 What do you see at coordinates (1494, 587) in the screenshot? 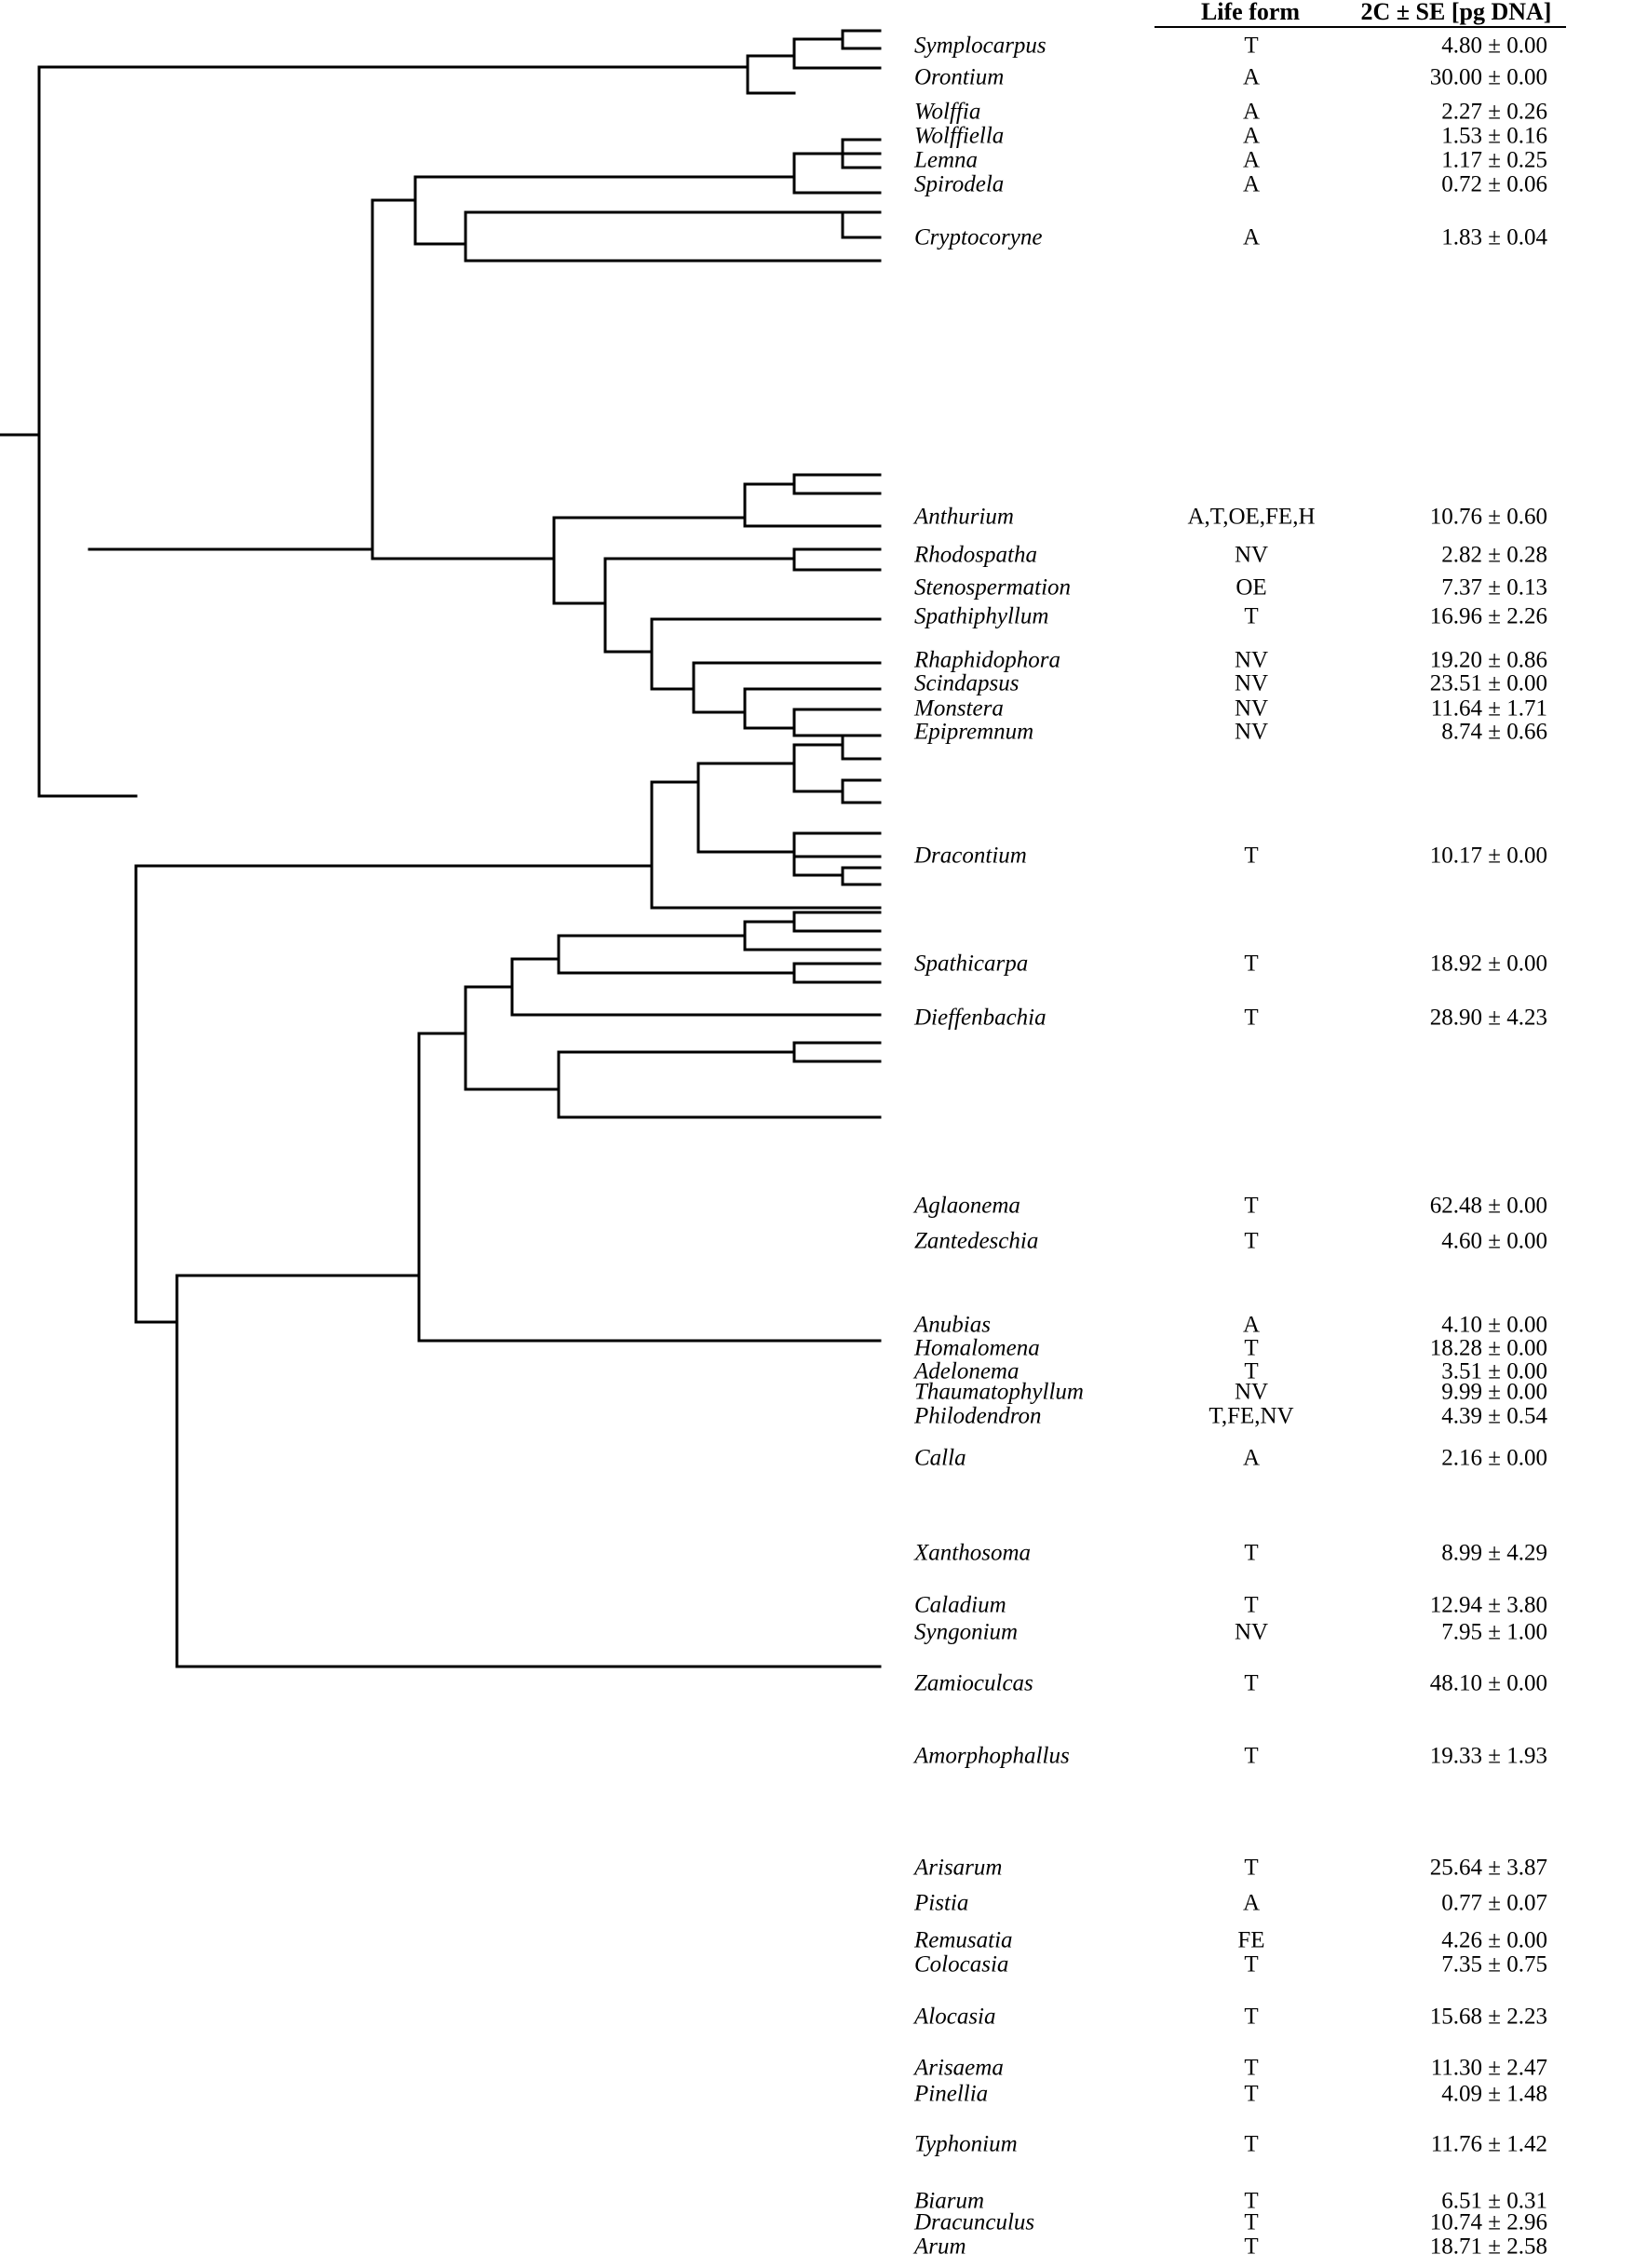
I see `genome-size-value: 7.37 ± 0.13` at bounding box center [1494, 587].